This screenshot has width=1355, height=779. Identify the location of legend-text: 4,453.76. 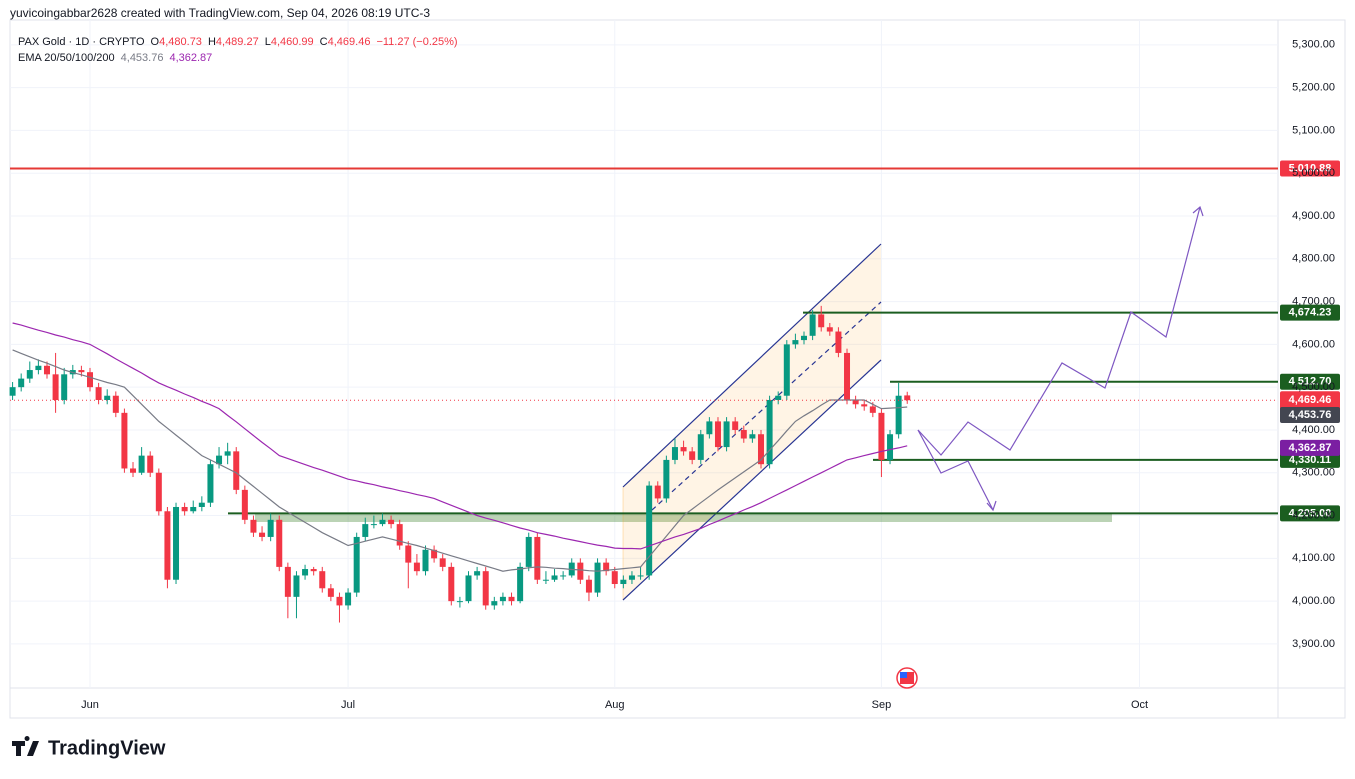
(142, 58).